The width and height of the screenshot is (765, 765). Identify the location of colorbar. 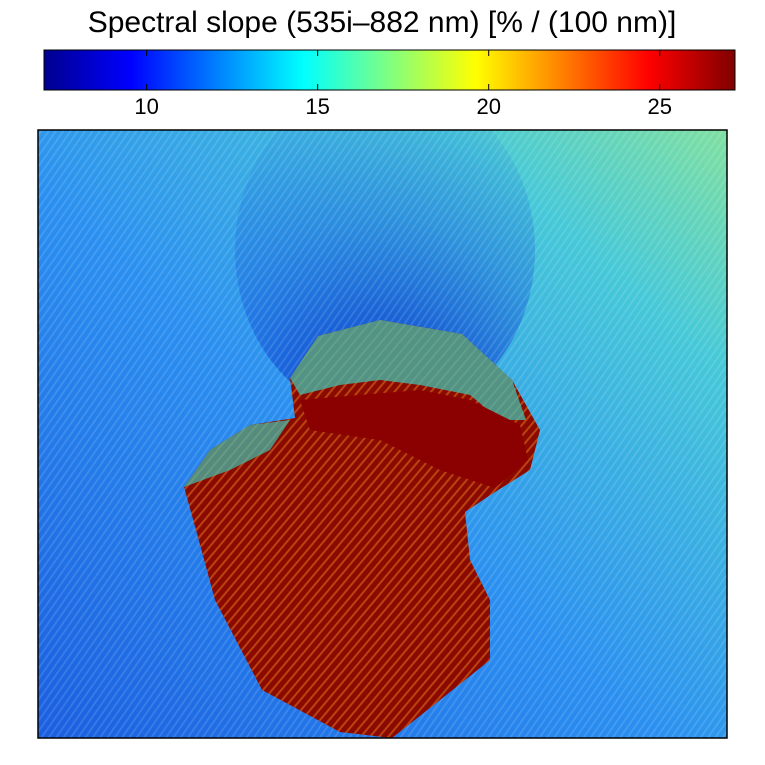
(389, 70).